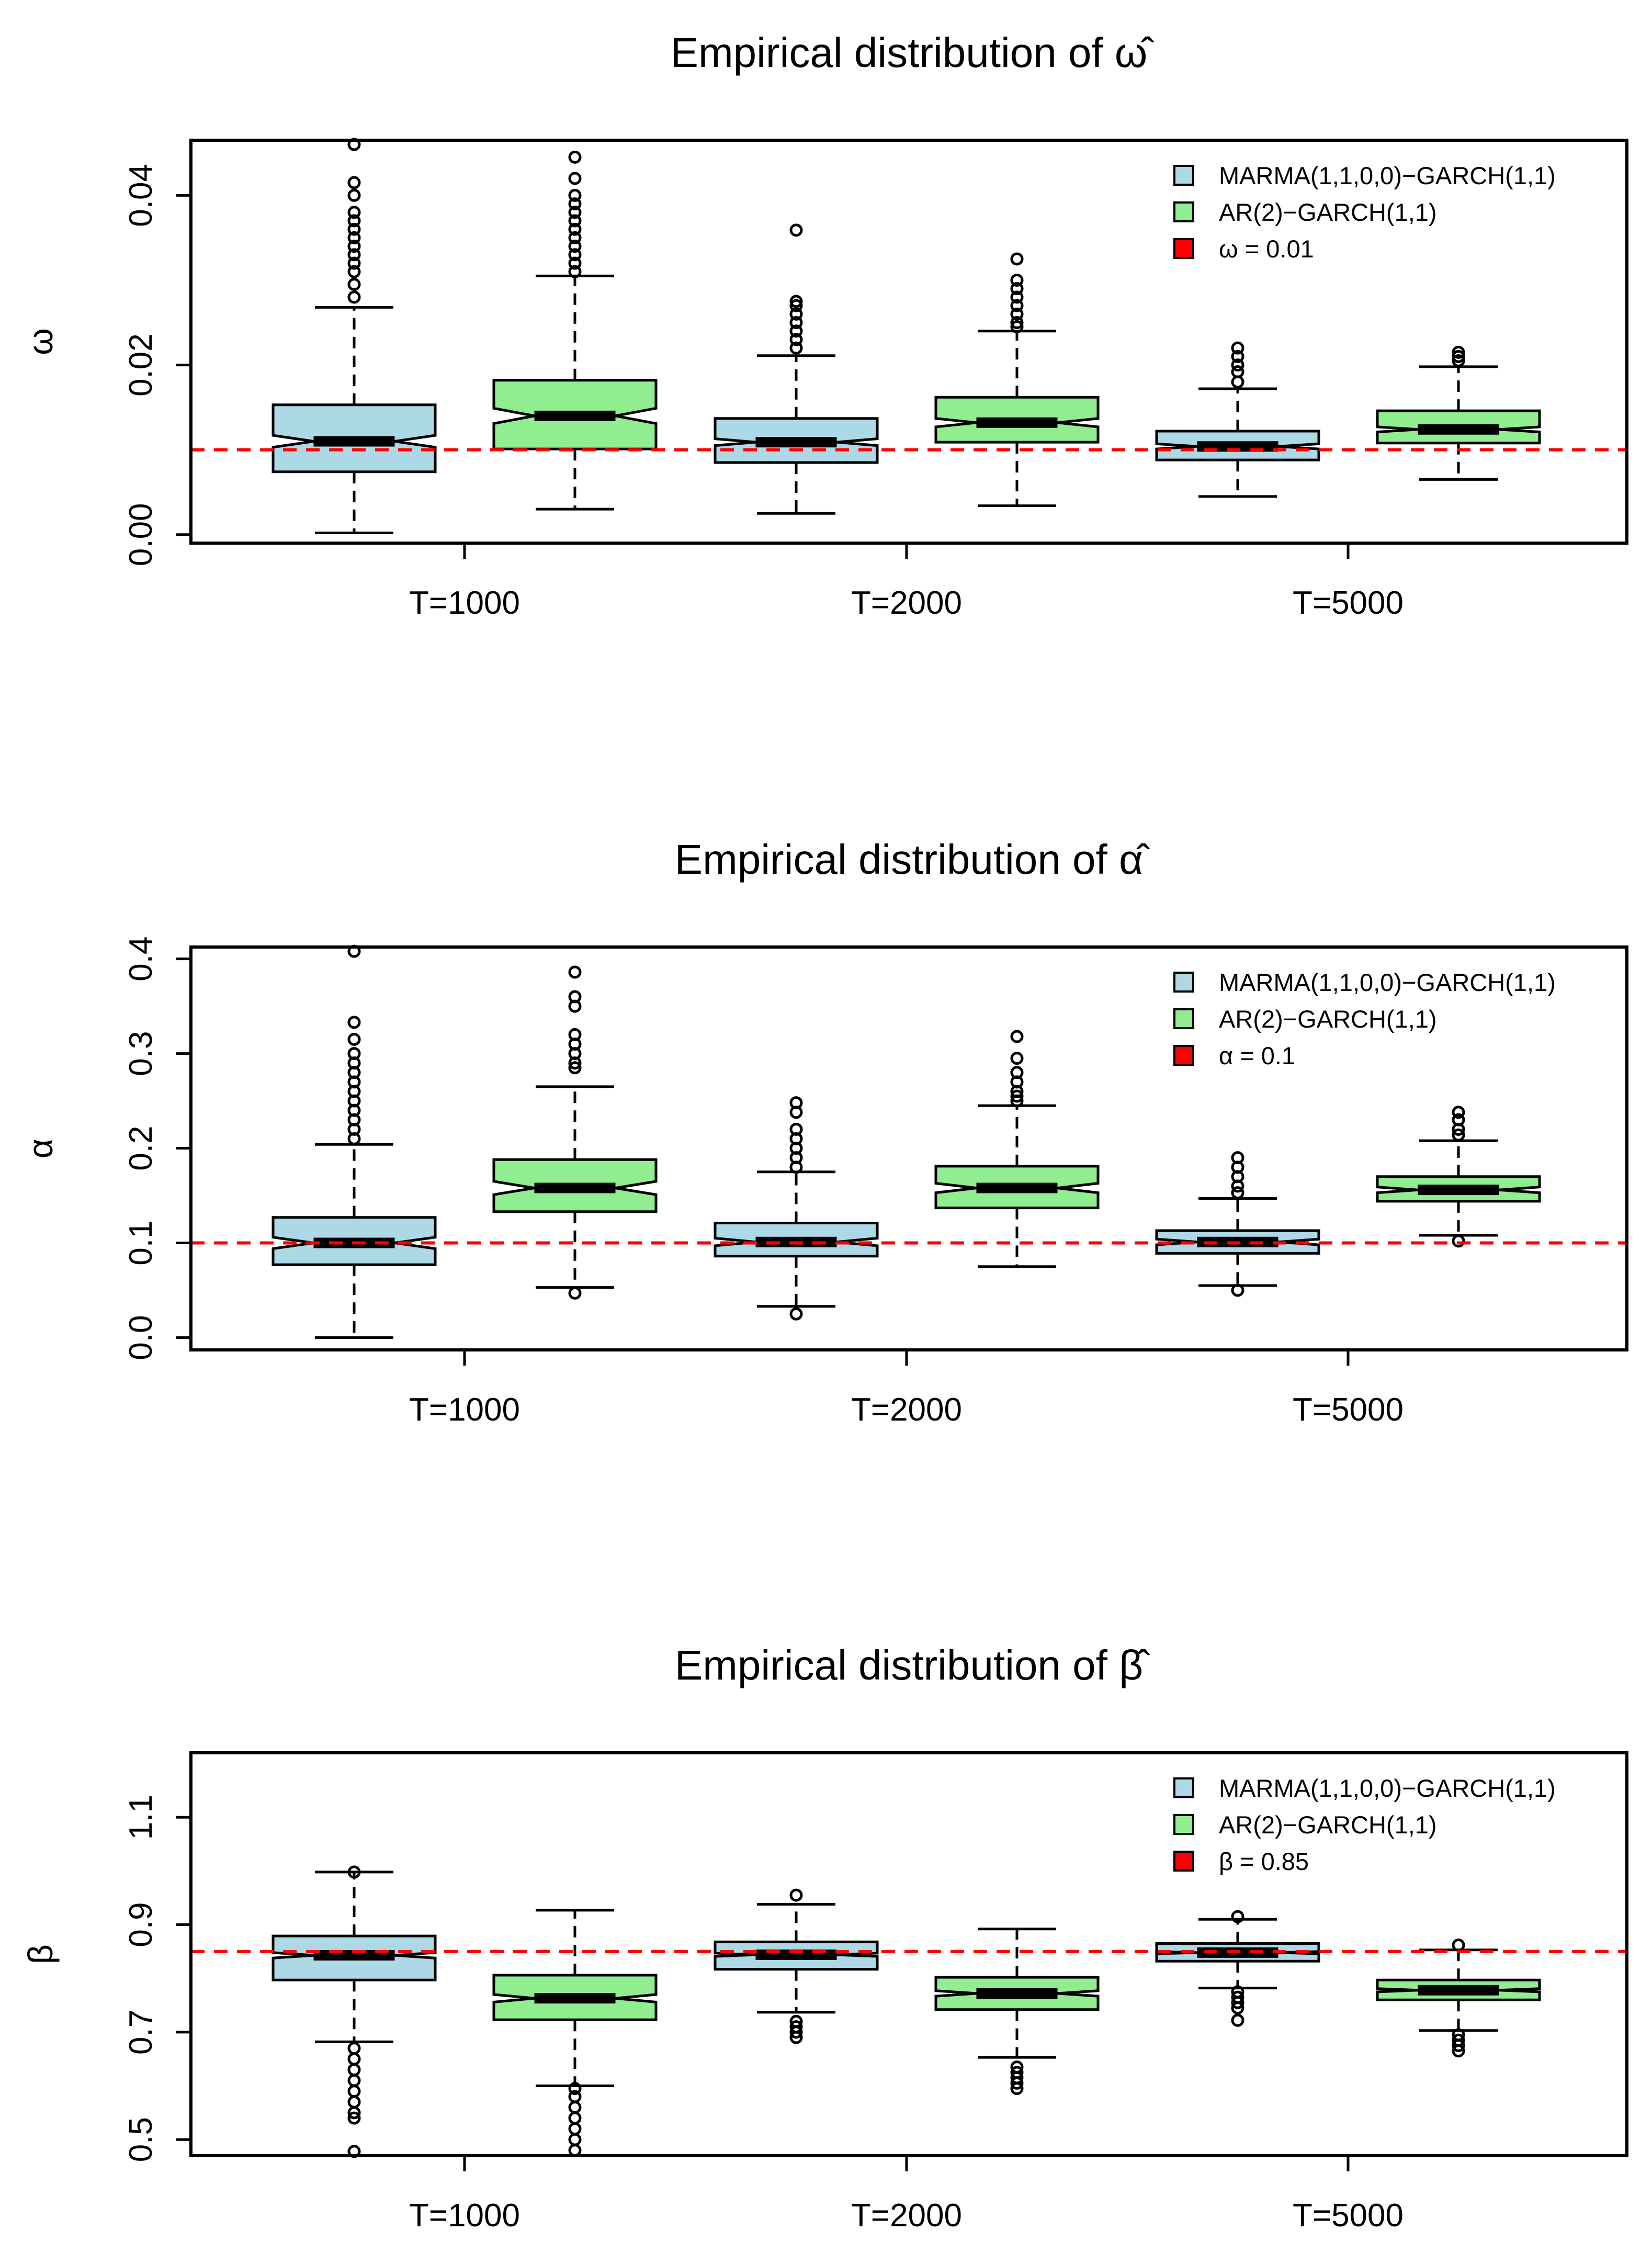 The image size is (1652, 2253). Describe the element at coordinates (141, 534) in the screenshot. I see `y-tick-label: 0.00` at that location.